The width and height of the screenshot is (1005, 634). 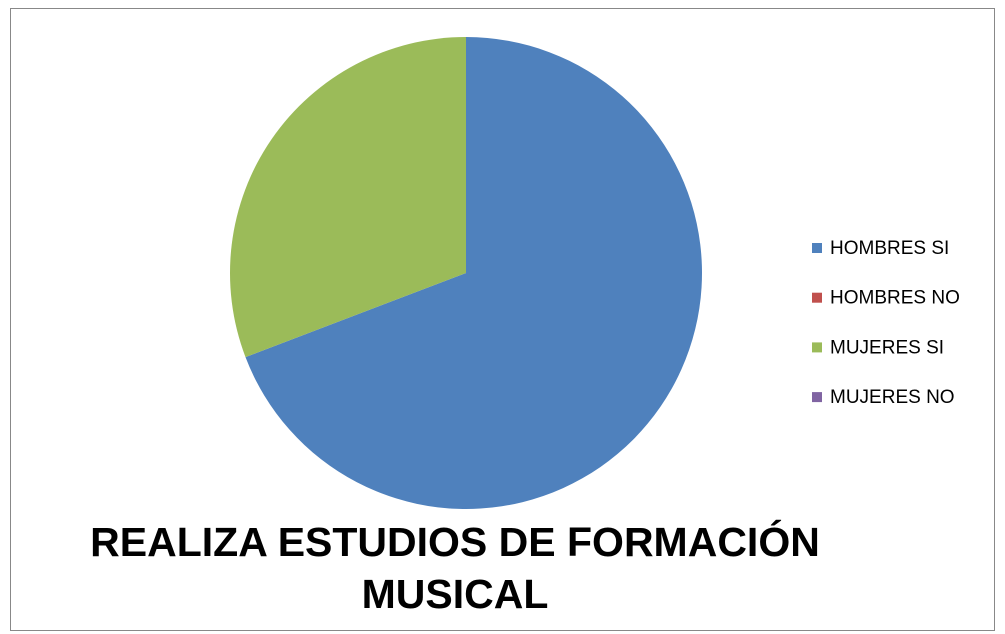 What do you see at coordinates (895, 298) in the screenshot?
I see `legend-label: HOMBRES NO` at bounding box center [895, 298].